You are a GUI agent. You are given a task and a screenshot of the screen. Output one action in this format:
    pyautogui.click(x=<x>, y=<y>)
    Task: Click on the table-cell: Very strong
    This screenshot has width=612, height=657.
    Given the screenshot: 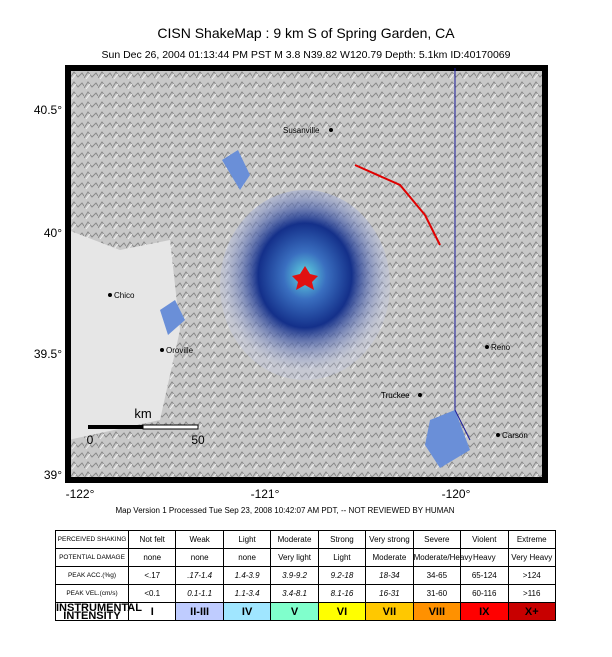 What is the action you would take?
    pyautogui.click(x=389, y=539)
    